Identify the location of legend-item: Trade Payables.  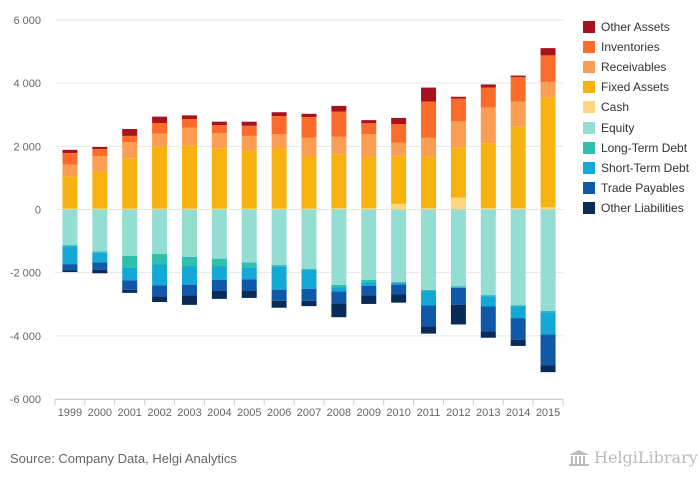
(636, 188).